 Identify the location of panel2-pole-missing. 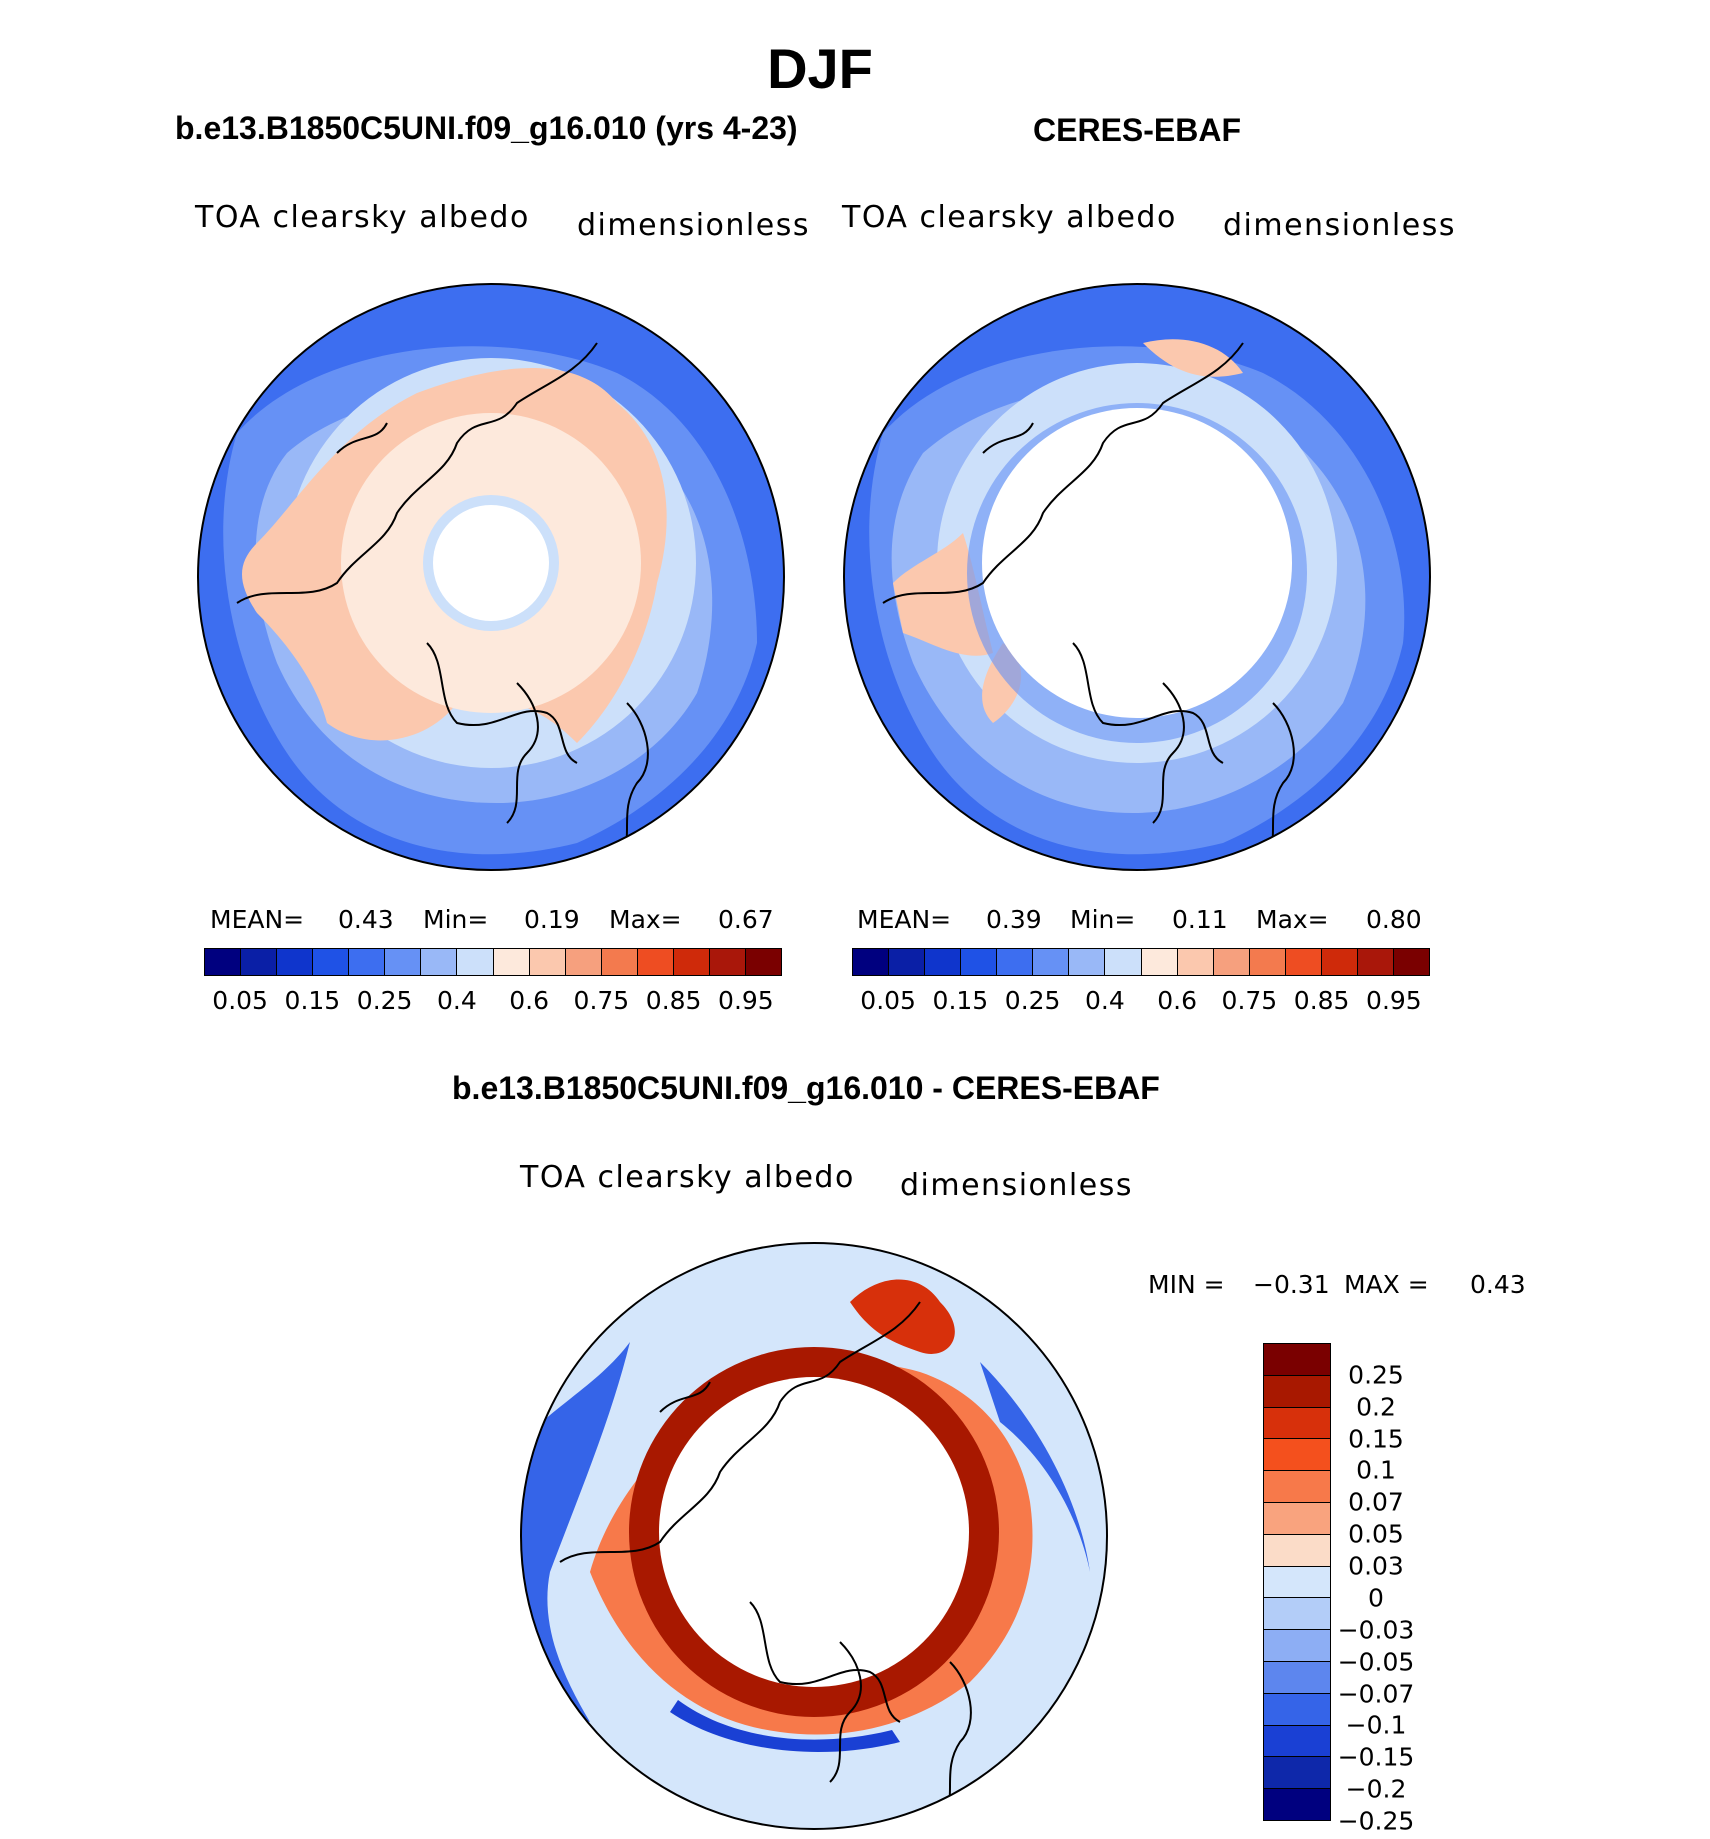
(1137, 563).